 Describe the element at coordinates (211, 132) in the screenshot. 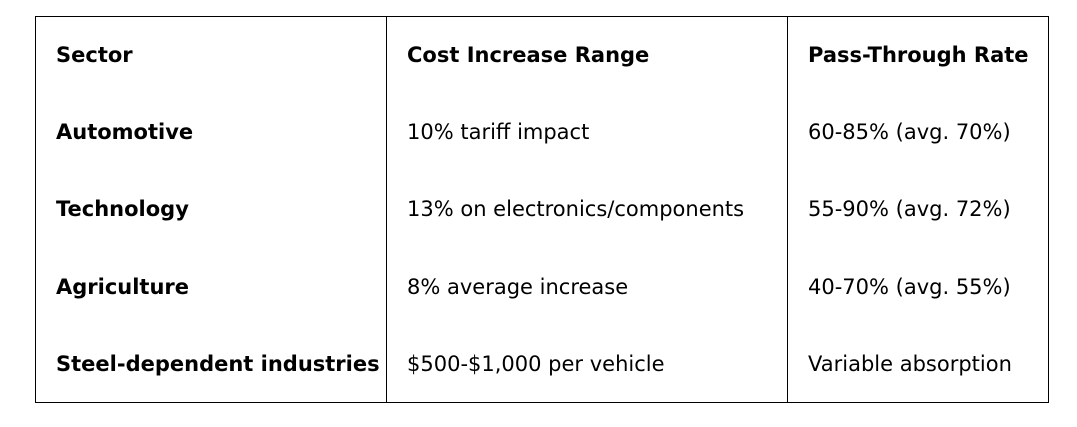

I see `row-sector-cell: Automotive` at that location.